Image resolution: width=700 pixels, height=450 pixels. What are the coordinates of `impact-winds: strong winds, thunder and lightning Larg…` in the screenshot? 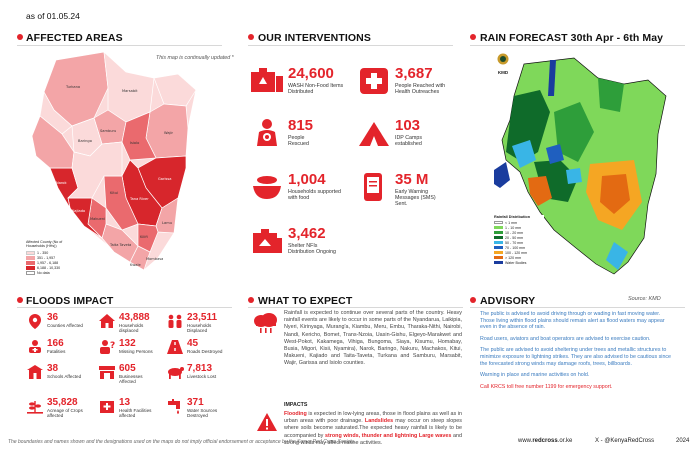 It's located at (388, 435).